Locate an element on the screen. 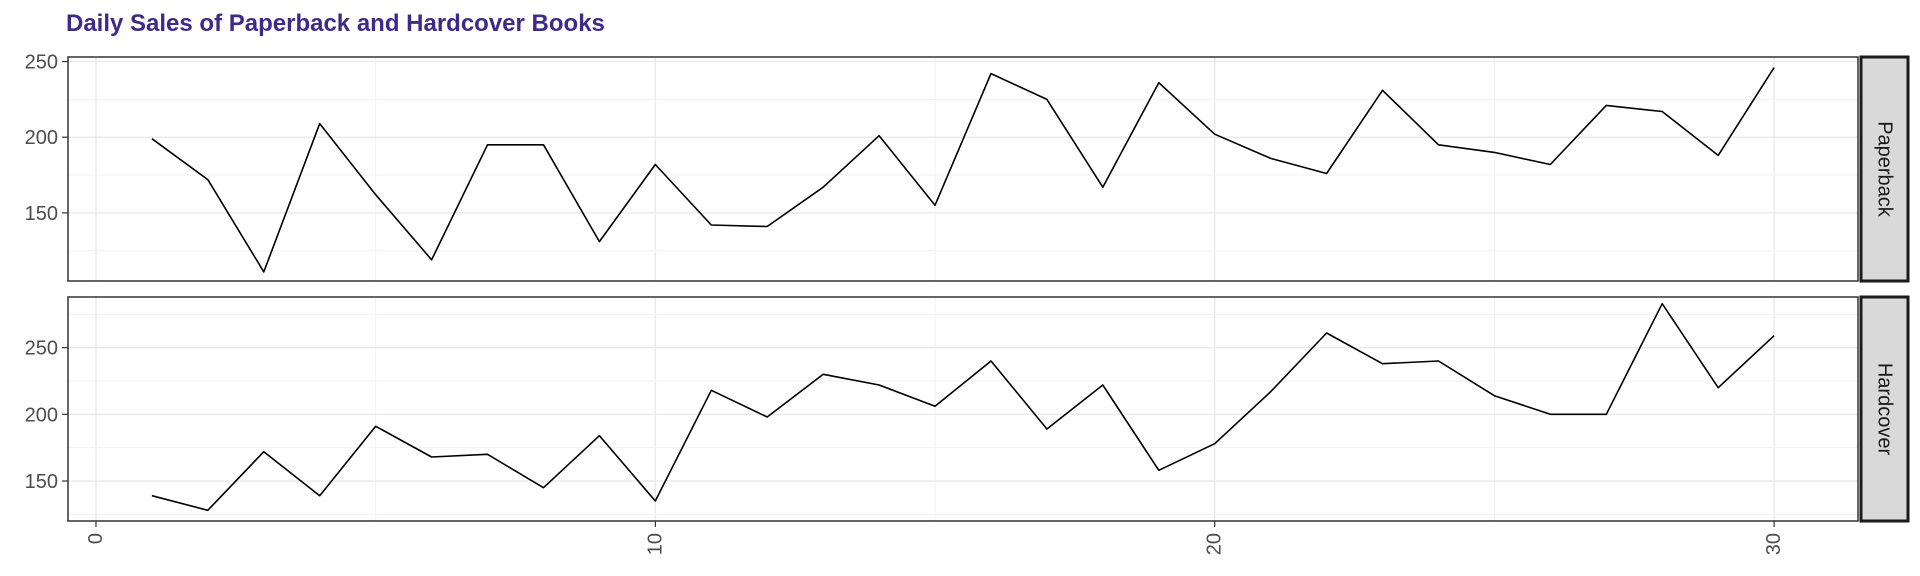 The height and width of the screenshot is (576, 1920). facet-strip-label: Hardcover is located at coordinates (1885, 409).